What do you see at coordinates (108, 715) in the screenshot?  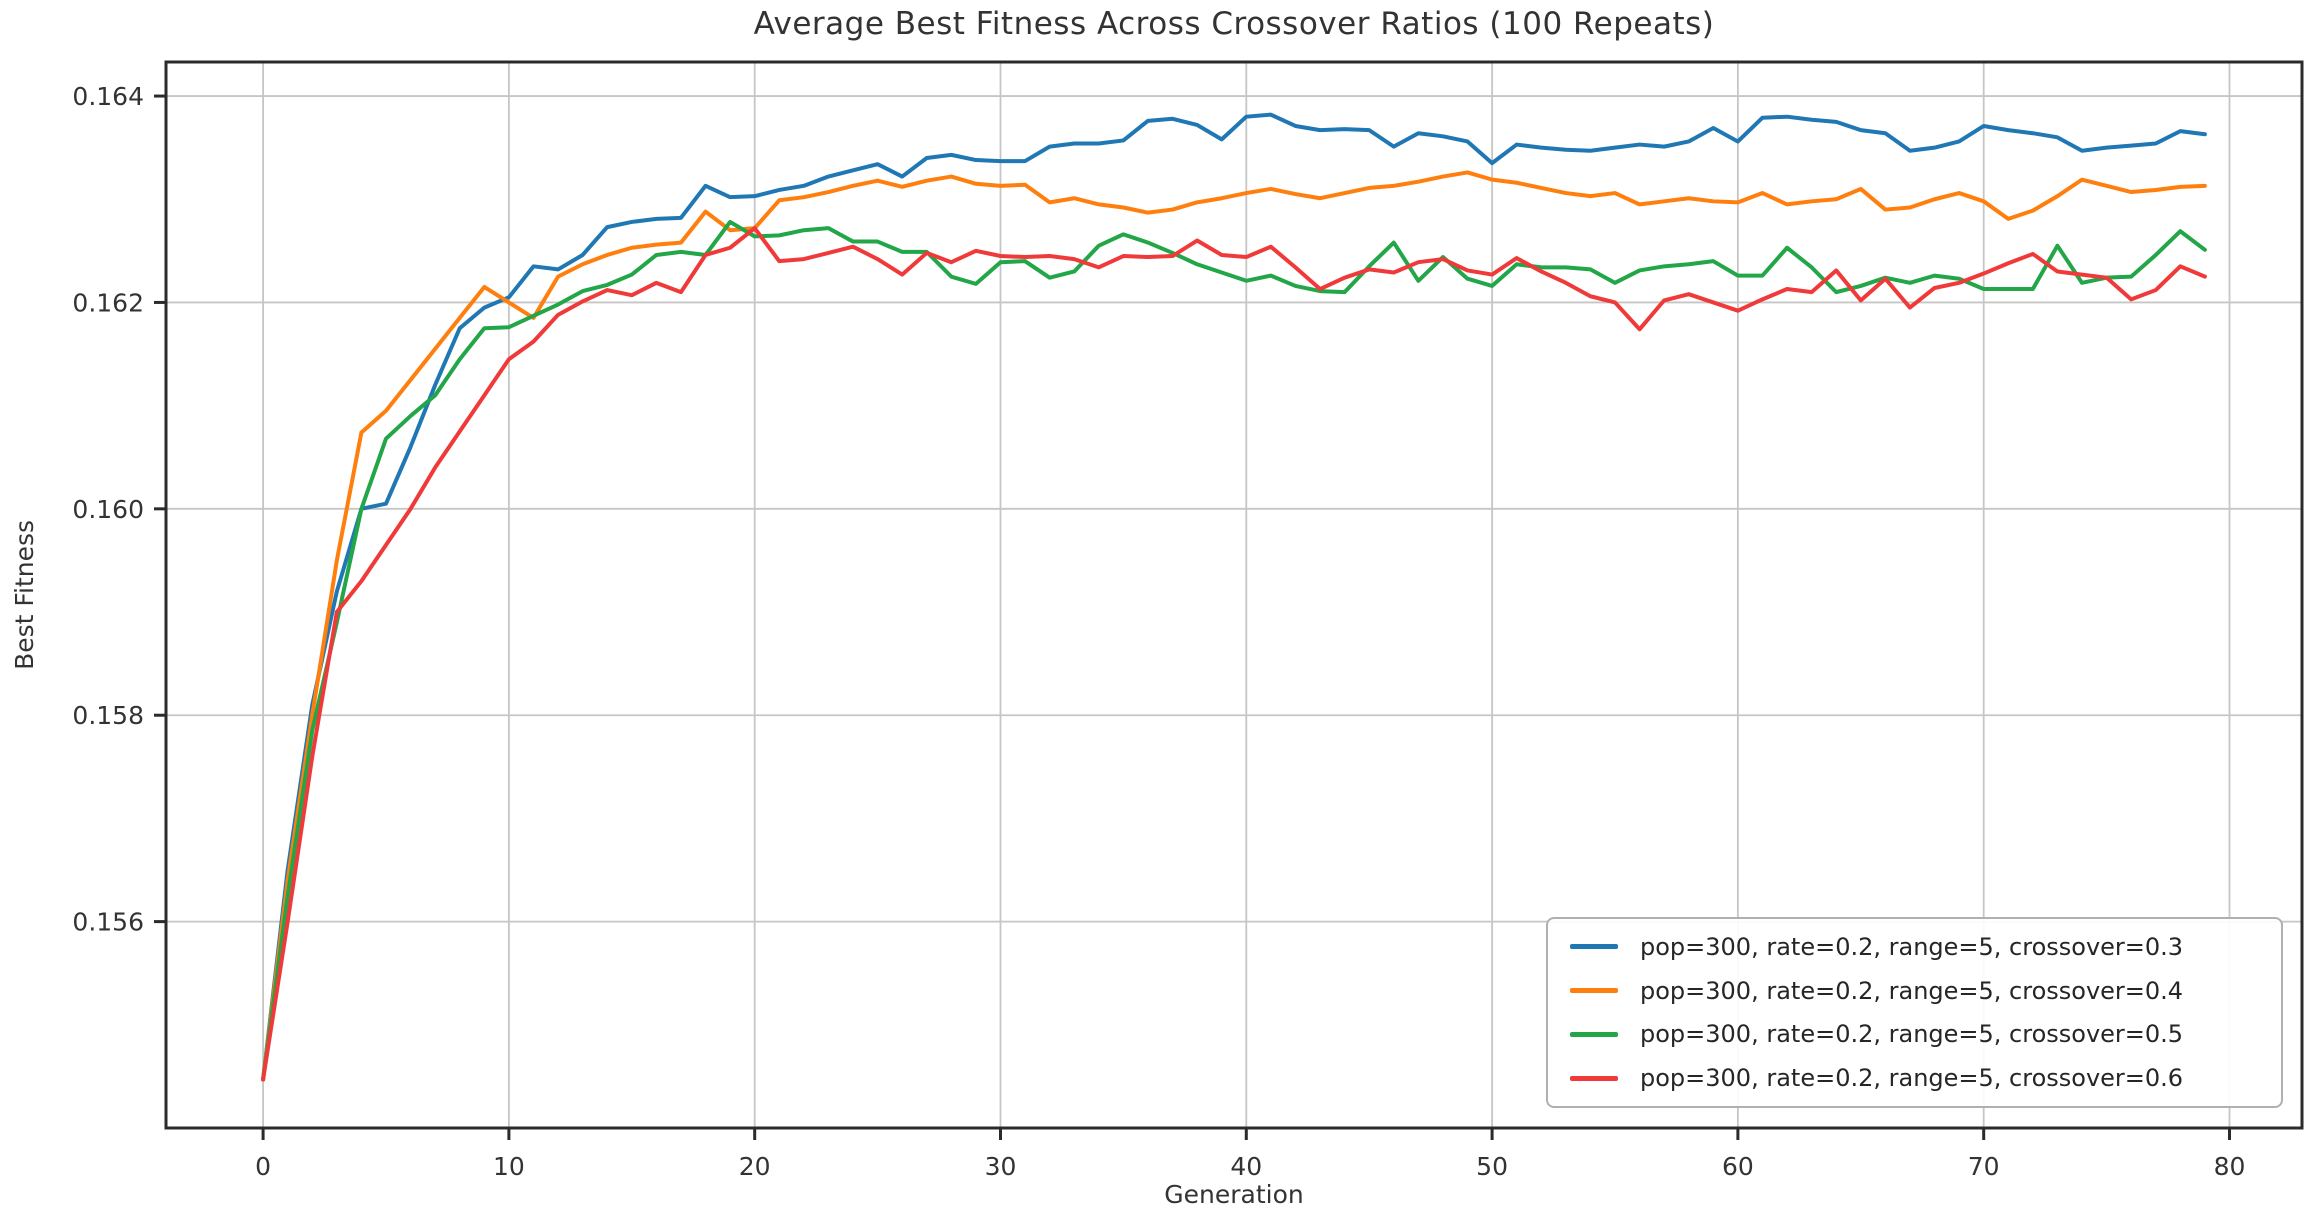 I see `y-tick-label: 0.158` at bounding box center [108, 715].